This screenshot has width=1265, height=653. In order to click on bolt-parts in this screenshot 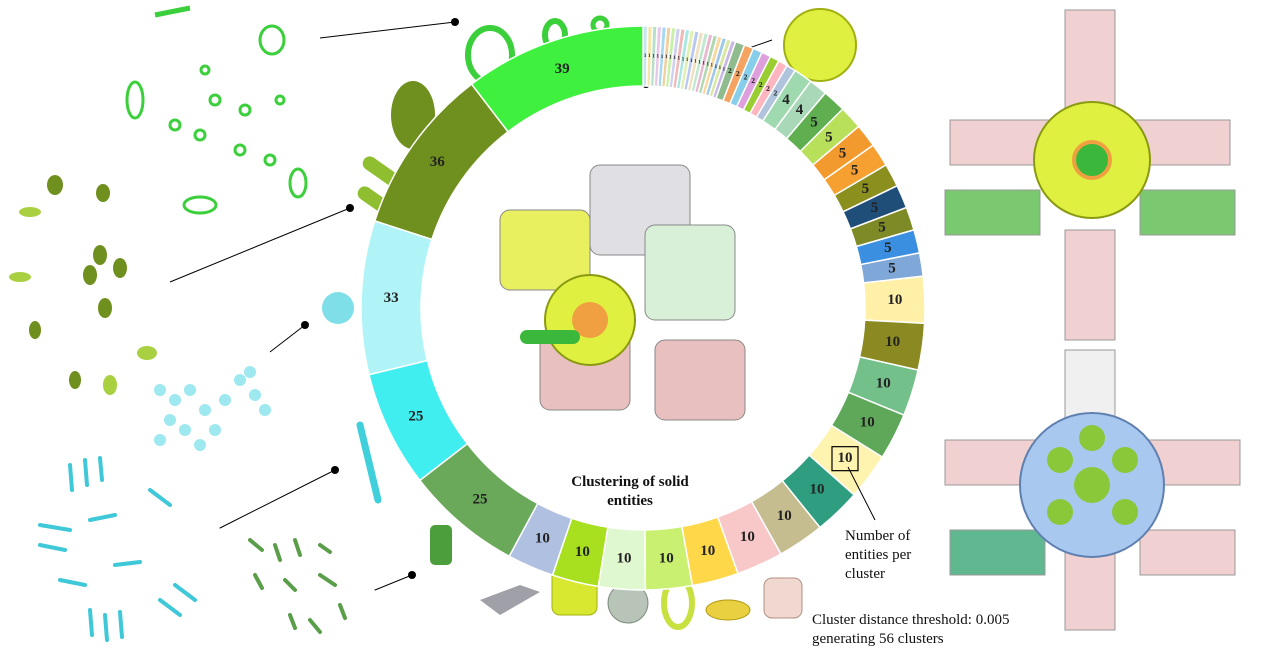, I will do `click(245, 531)`.